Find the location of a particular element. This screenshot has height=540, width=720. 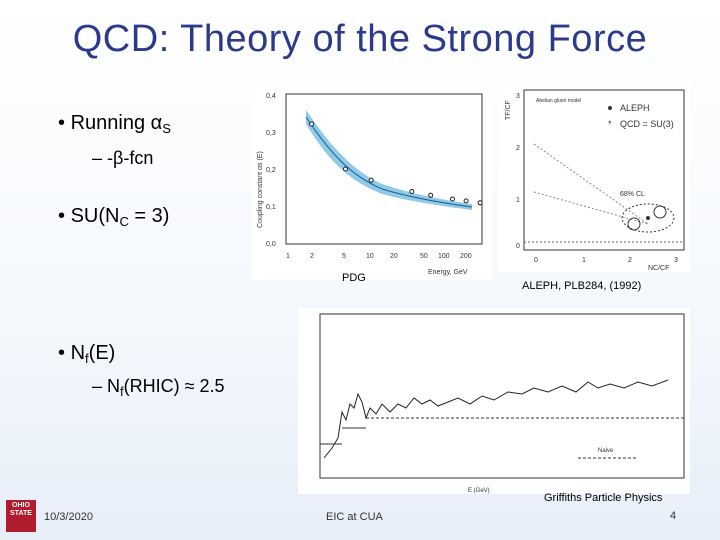

legend-qcd: QCD = SU(3) is located at coordinates (647, 124).